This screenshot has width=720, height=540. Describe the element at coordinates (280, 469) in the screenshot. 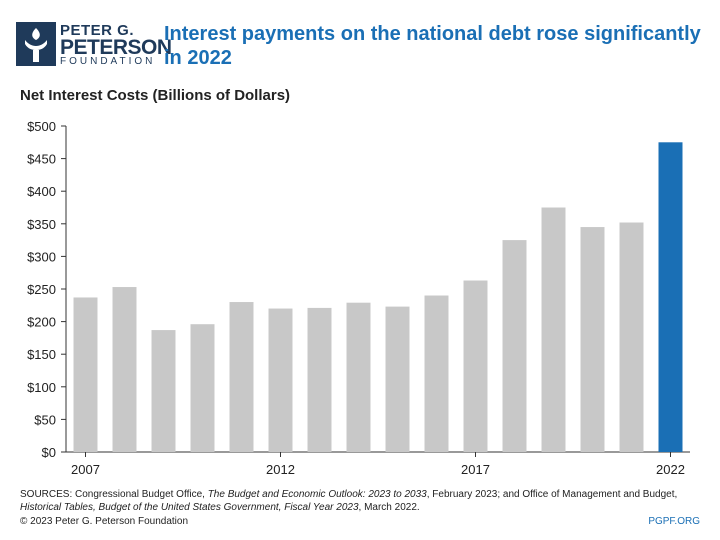

I see `x-tick-label: 2012` at that location.